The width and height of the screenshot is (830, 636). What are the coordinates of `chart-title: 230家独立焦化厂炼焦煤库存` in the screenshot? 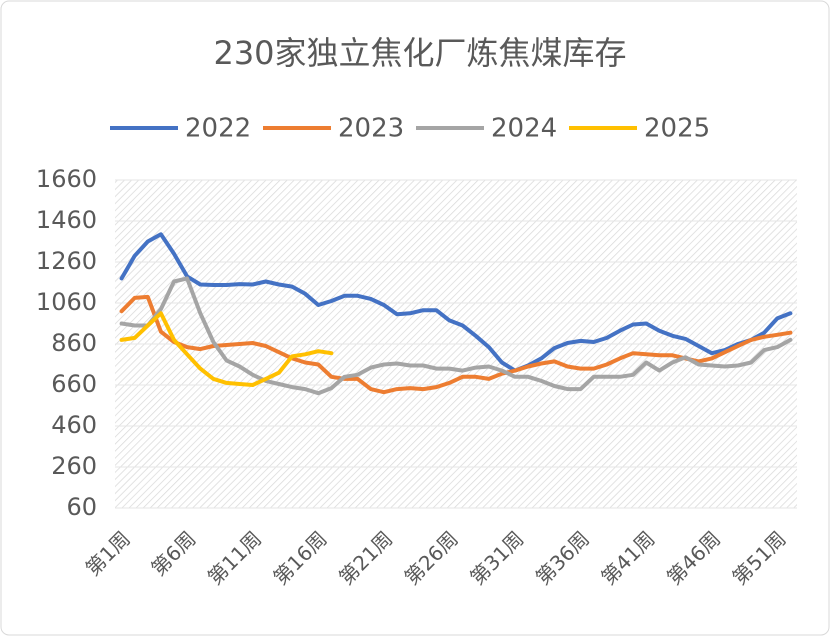 It's located at (419, 53).